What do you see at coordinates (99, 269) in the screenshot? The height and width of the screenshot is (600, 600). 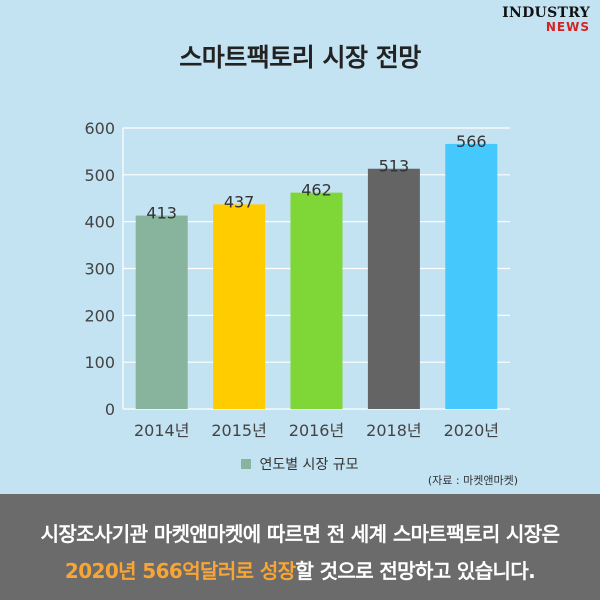 I see `y-tick-label-300: 300` at bounding box center [99, 269].